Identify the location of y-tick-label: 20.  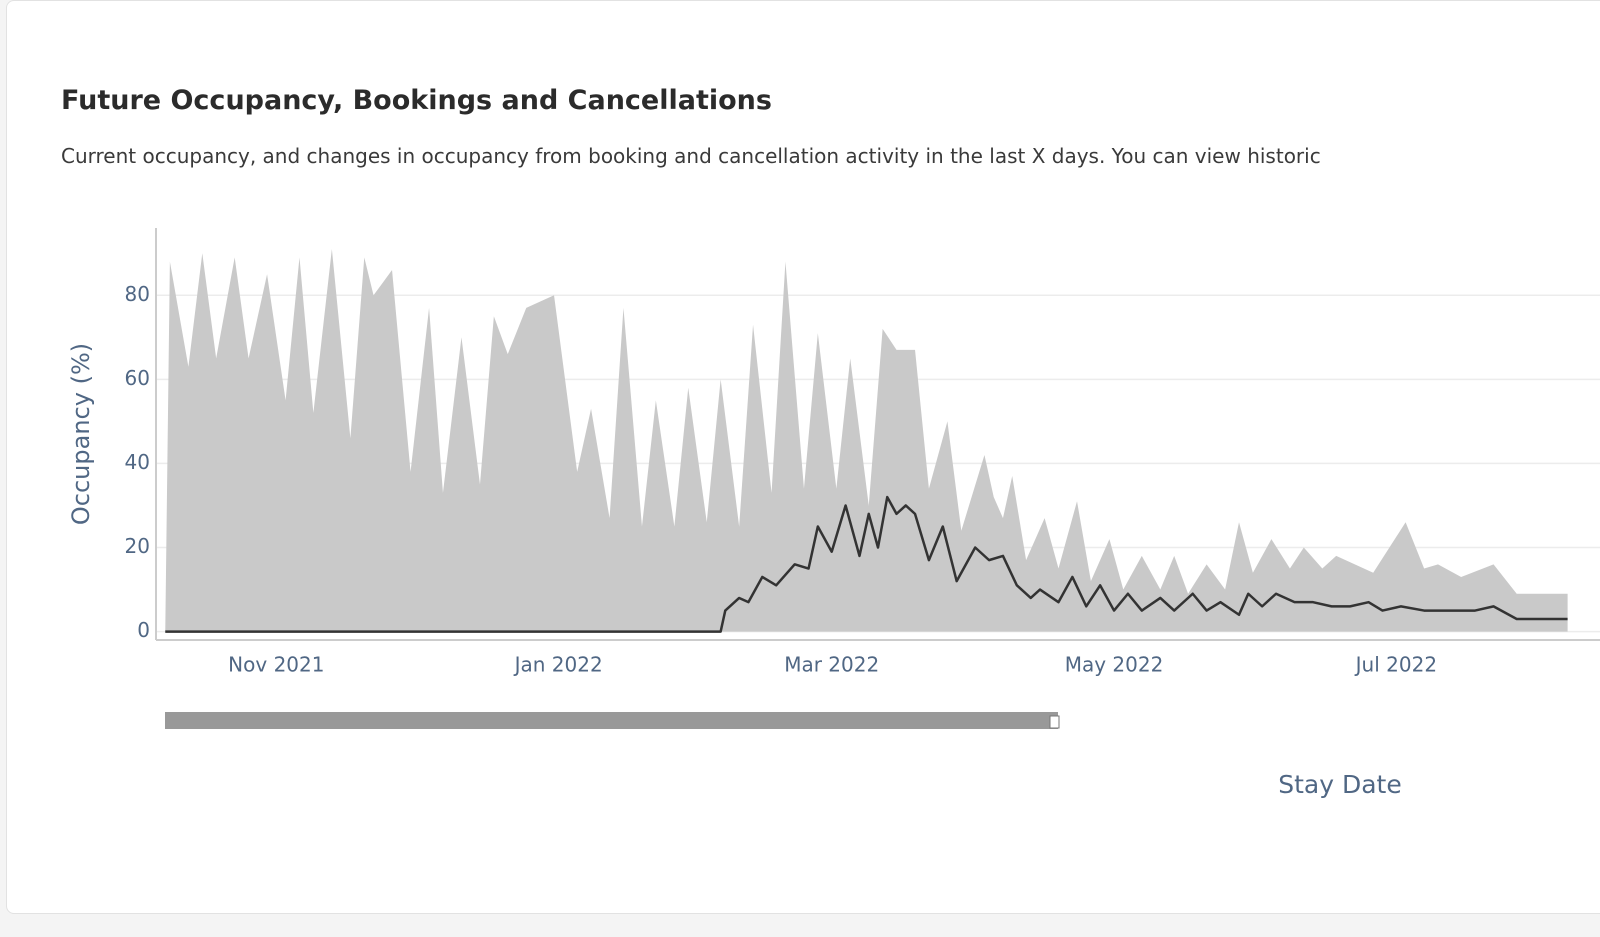
(137, 546).